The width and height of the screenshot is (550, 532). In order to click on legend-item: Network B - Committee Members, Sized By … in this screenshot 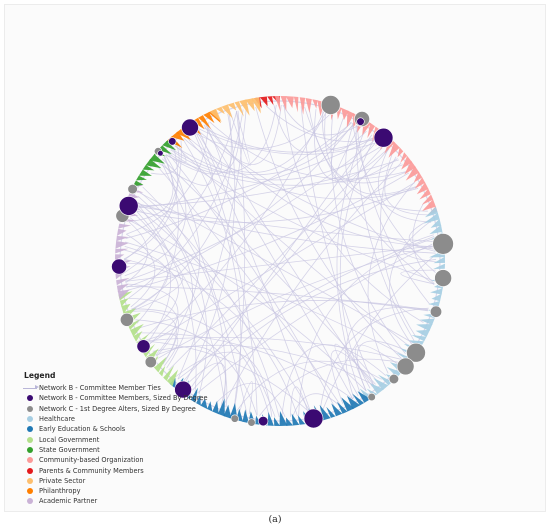, I will do `click(136, 398)`.